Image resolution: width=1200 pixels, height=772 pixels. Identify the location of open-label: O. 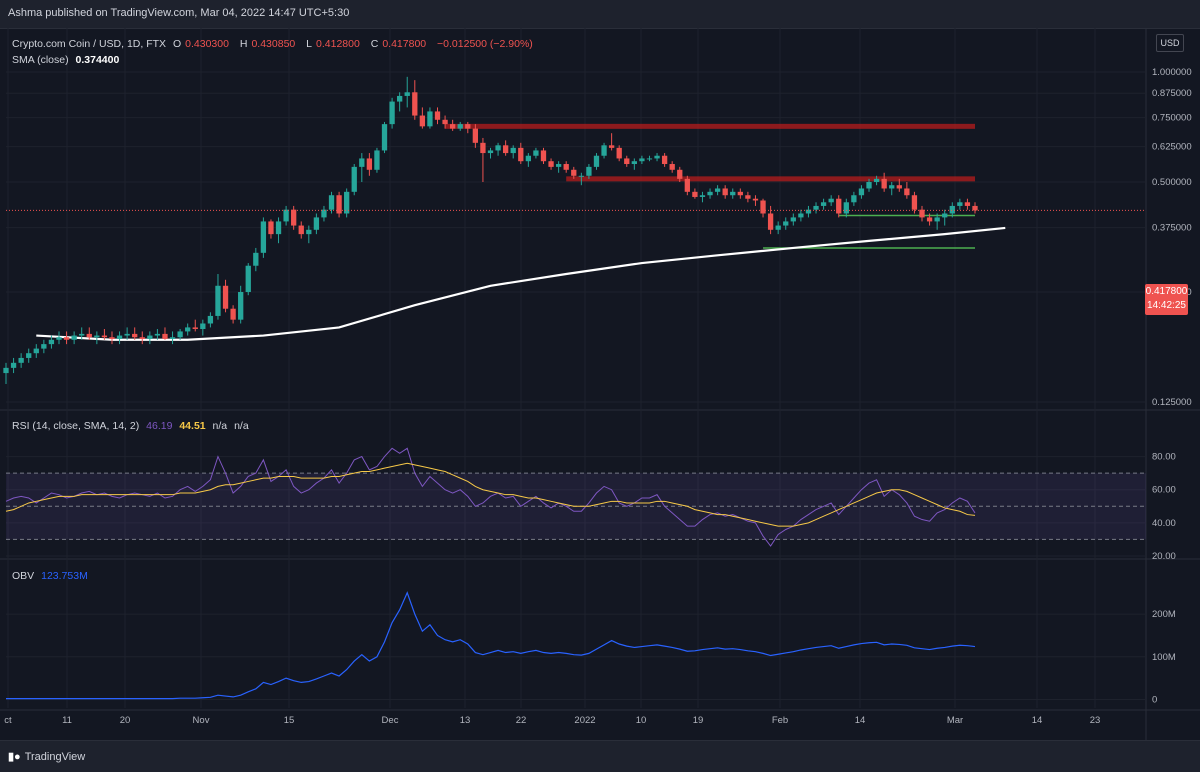
(177, 44).